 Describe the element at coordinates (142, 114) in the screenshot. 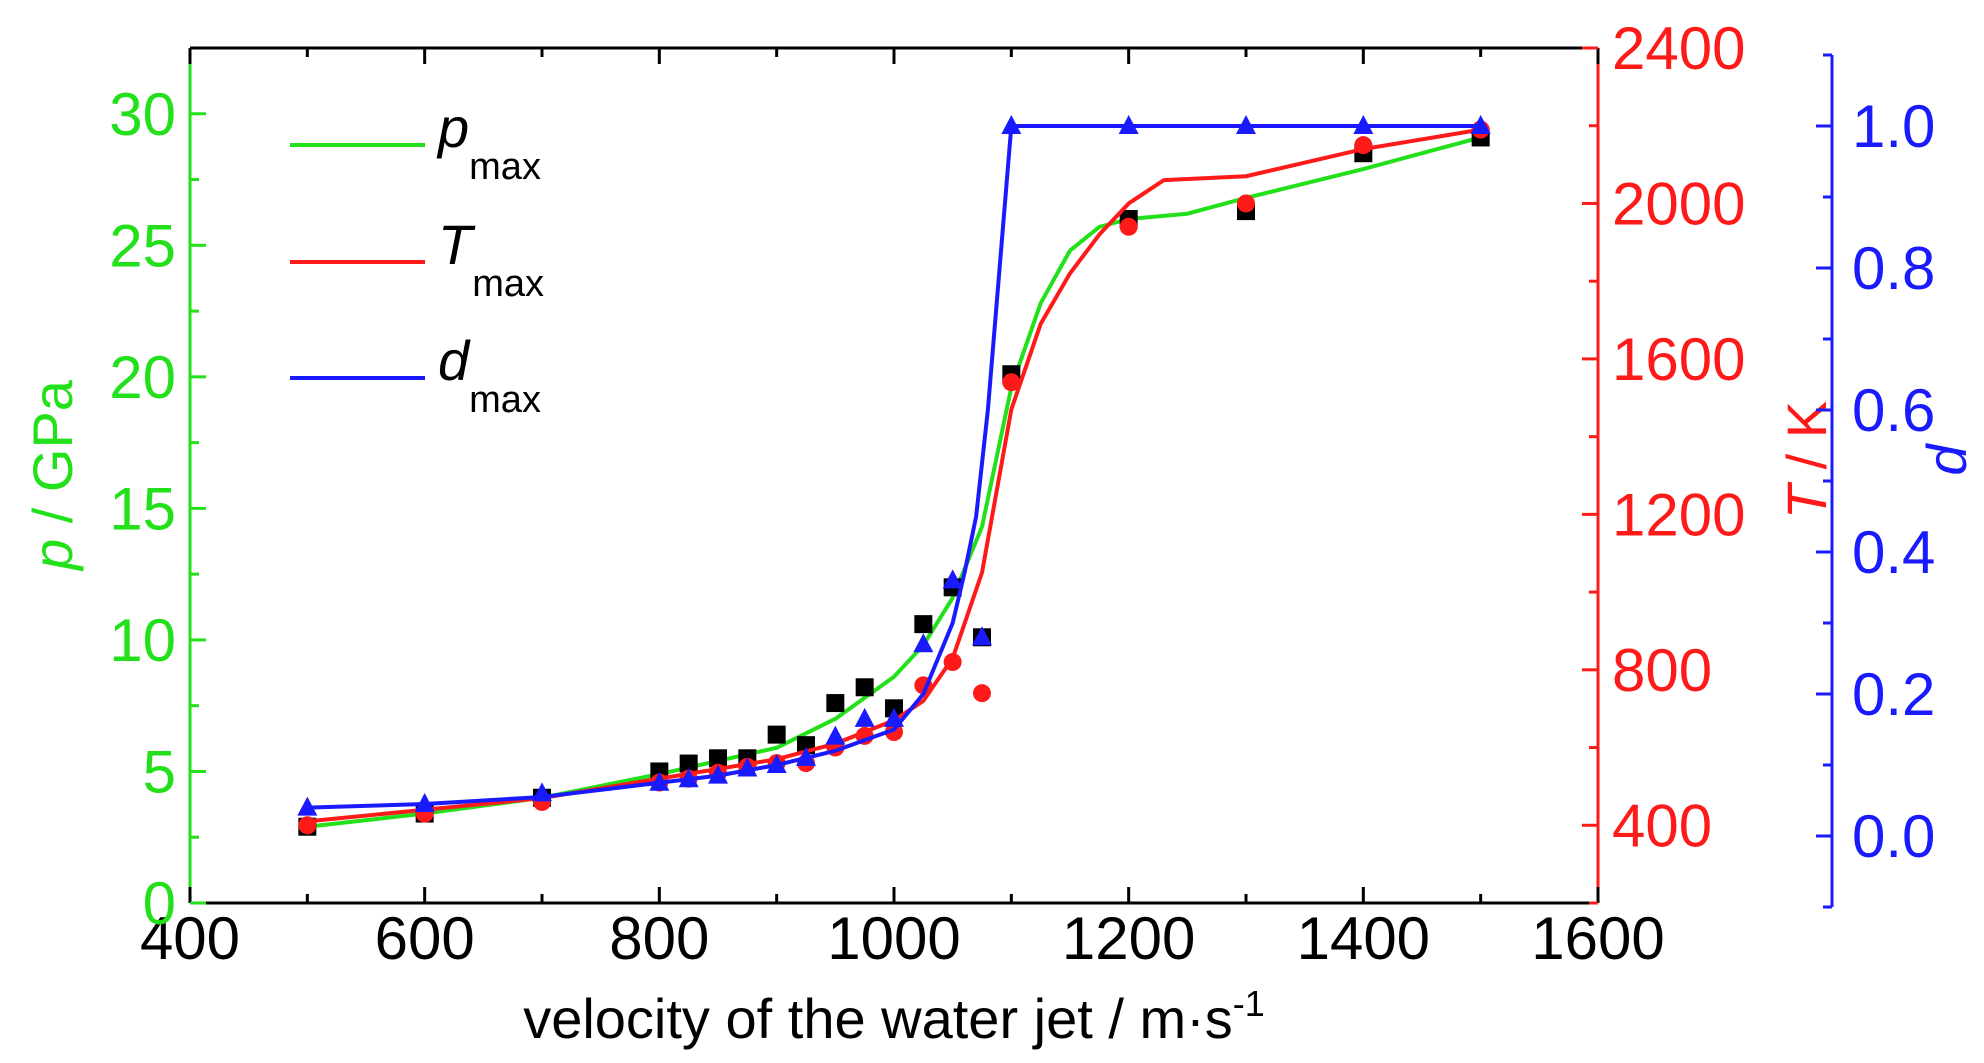

I see `y-left-tick-label: 30` at that location.